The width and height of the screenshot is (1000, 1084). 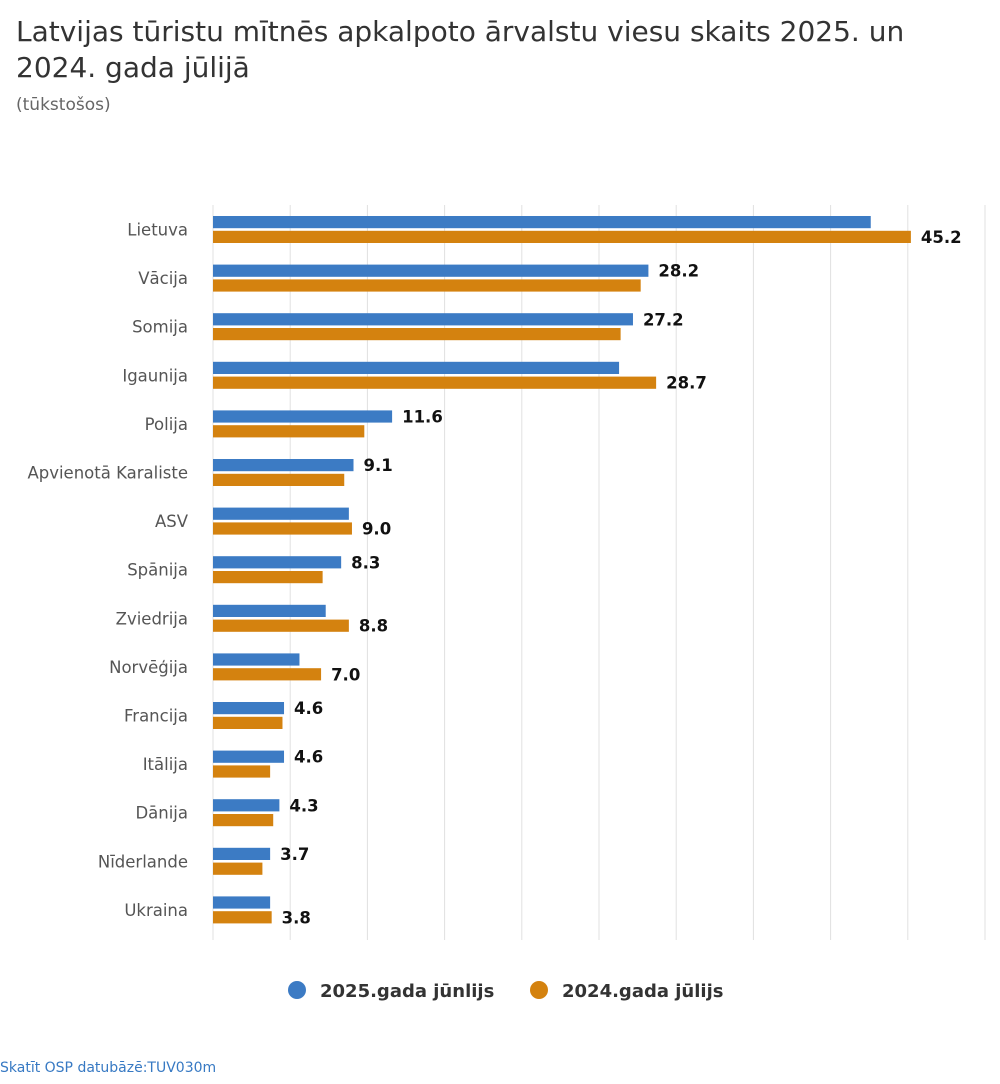 What do you see at coordinates (165, 764) in the screenshot?
I see `category-label: Itālija` at bounding box center [165, 764].